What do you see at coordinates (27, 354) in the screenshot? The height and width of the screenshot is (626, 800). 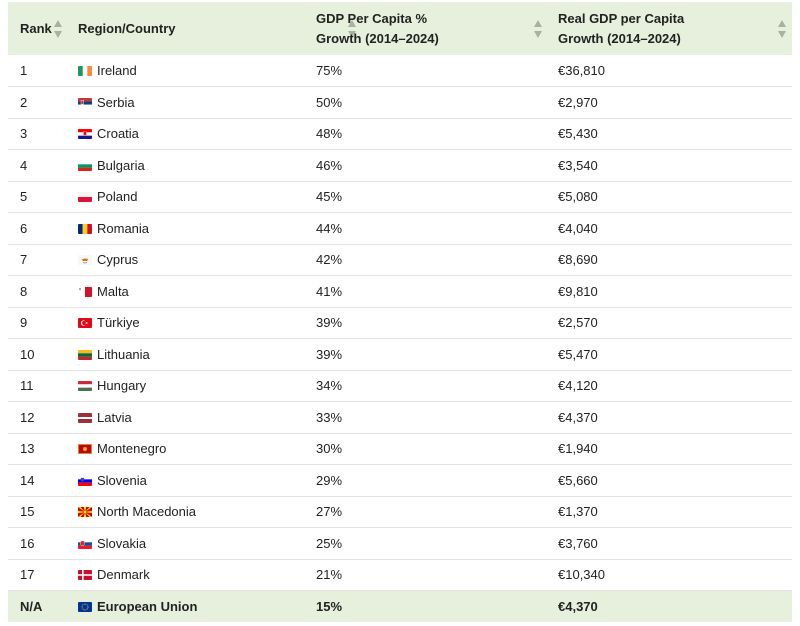 I see `rank-cell: 10` at bounding box center [27, 354].